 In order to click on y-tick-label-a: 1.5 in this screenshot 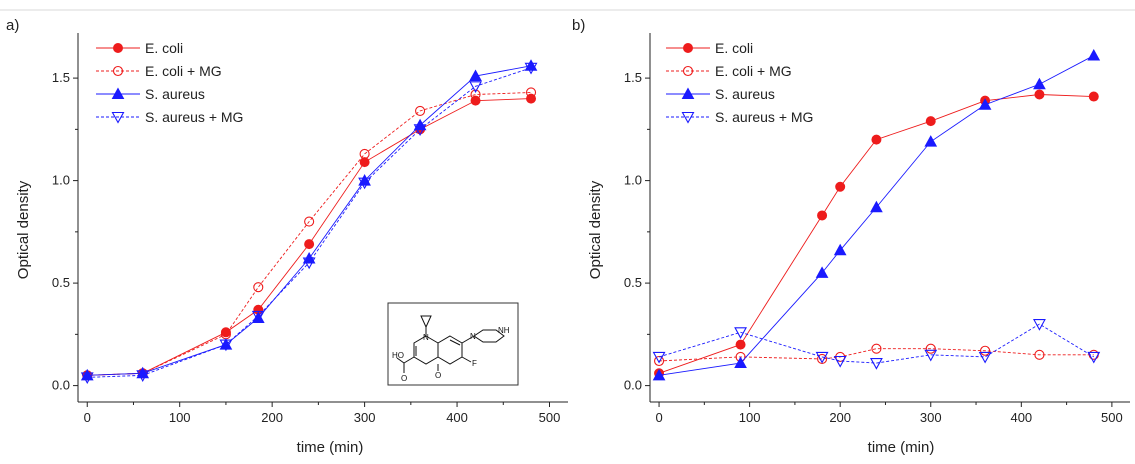, I will do `click(61, 77)`.